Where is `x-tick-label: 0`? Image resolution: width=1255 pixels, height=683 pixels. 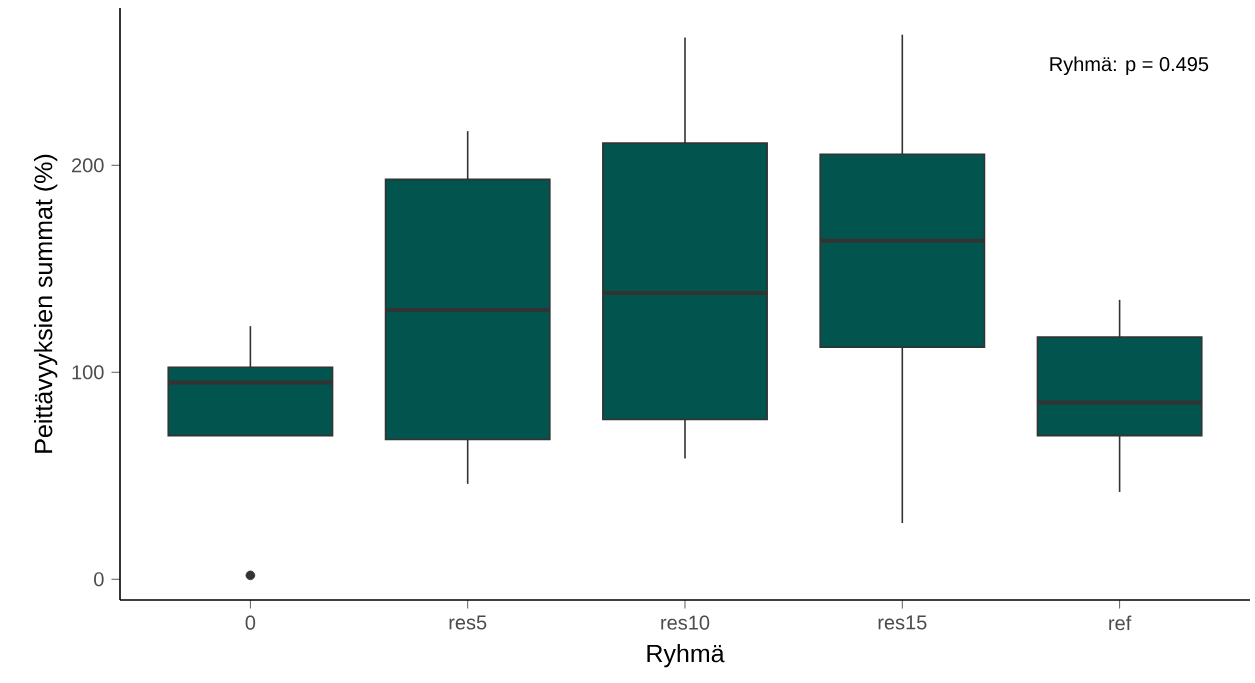
x-tick-label: 0 is located at coordinates (250, 622).